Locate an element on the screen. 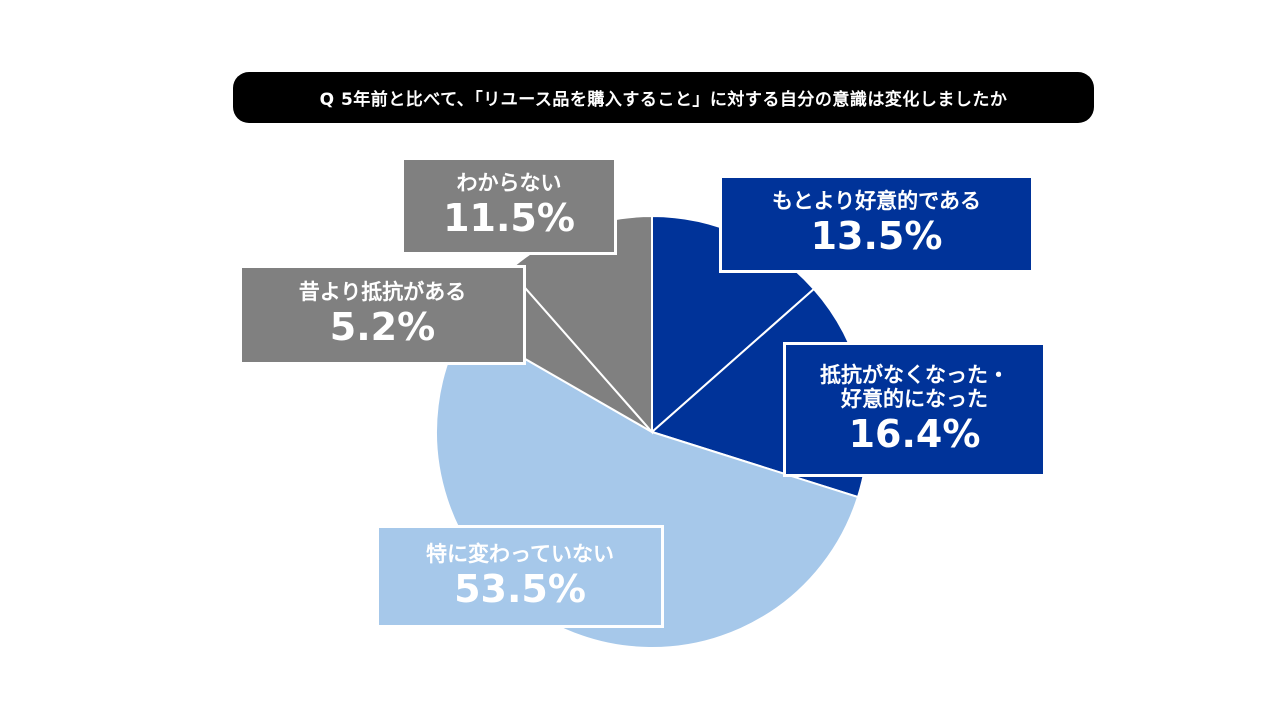 Image resolution: width=1280 pixels, height=720 pixels. slice-label: 特に変わっていない is located at coordinates (520, 553).